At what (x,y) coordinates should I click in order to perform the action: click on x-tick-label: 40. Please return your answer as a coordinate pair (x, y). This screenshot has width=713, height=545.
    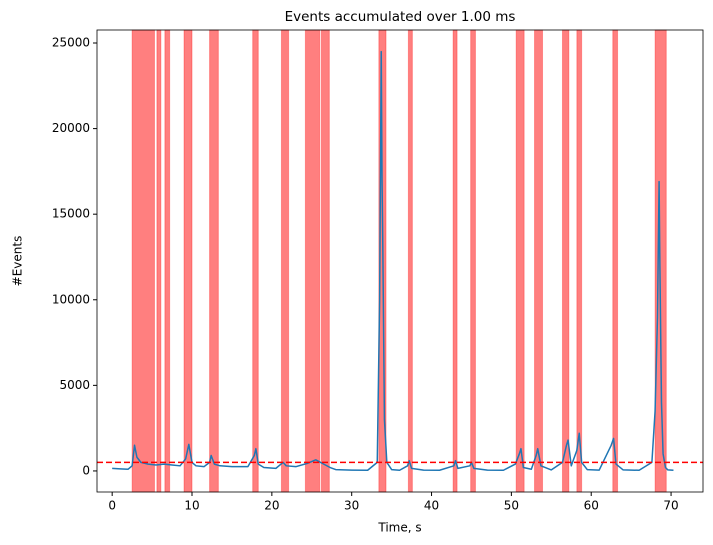
    Looking at the image, I should click on (431, 506).